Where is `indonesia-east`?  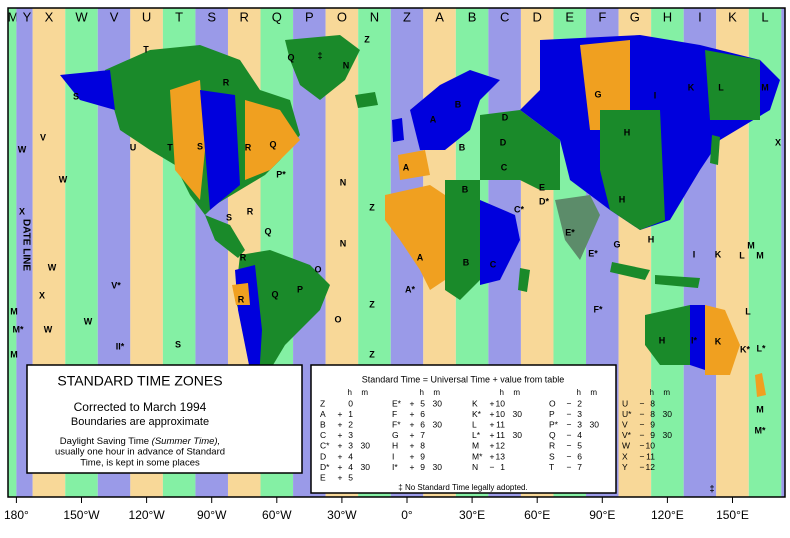
indonesia-east is located at coordinates (677, 281).